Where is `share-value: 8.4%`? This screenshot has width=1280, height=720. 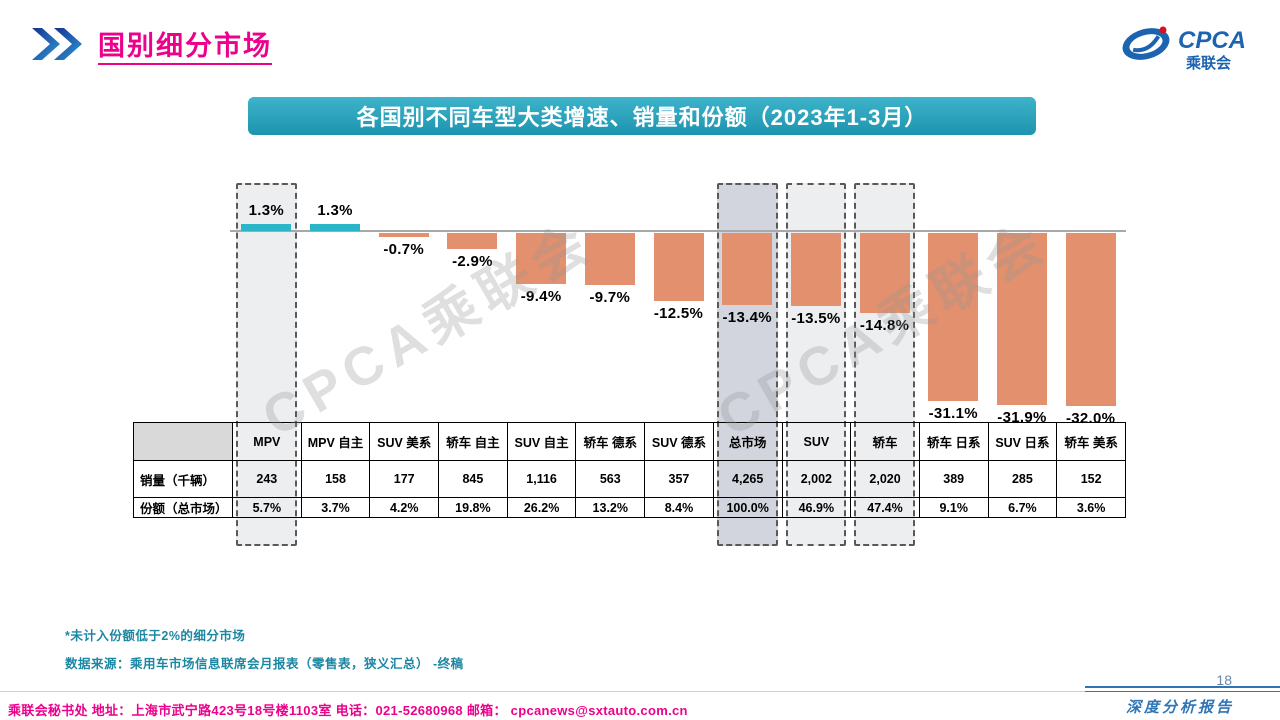 share-value: 8.4% is located at coordinates (679, 507).